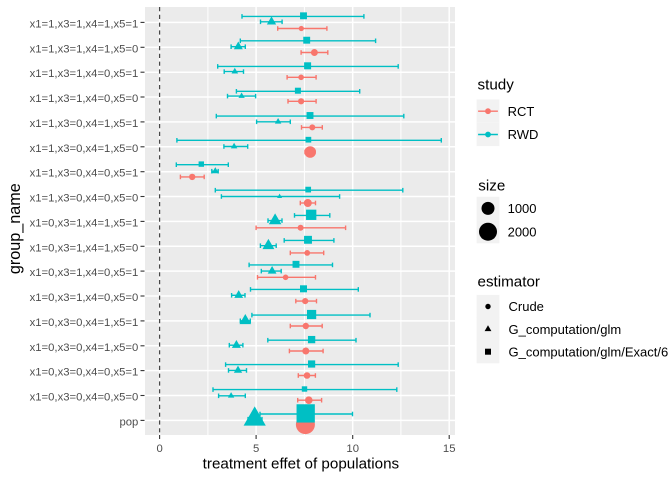 Image resolution: width=672 pixels, height=480 pixels. What do you see at coordinates (84, 273) in the screenshot?
I see `svg-text: x1=0,x3=1,x4=0,x5=1` at bounding box center [84, 273].